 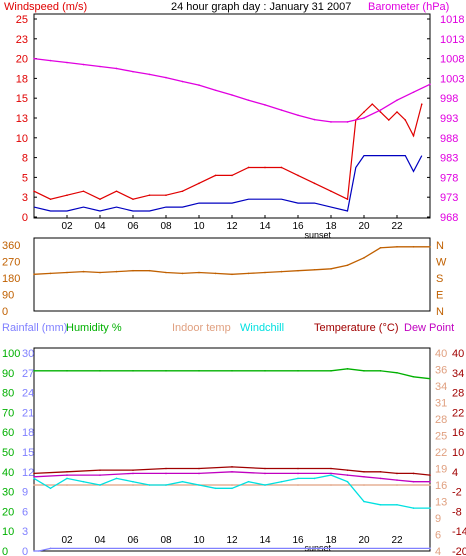 What do you see at coordinates (441, 354) in the screenshot?
I see `indoor-temp-tick: 40` at bounding box center [441, 354].